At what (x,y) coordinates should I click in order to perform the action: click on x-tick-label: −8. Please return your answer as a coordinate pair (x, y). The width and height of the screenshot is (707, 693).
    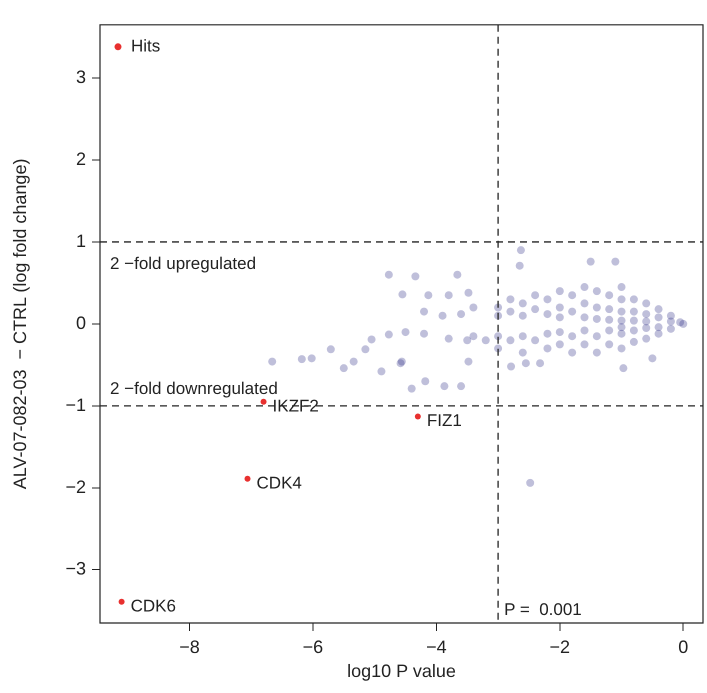
    Looking at the image, I should click on (189, 646).